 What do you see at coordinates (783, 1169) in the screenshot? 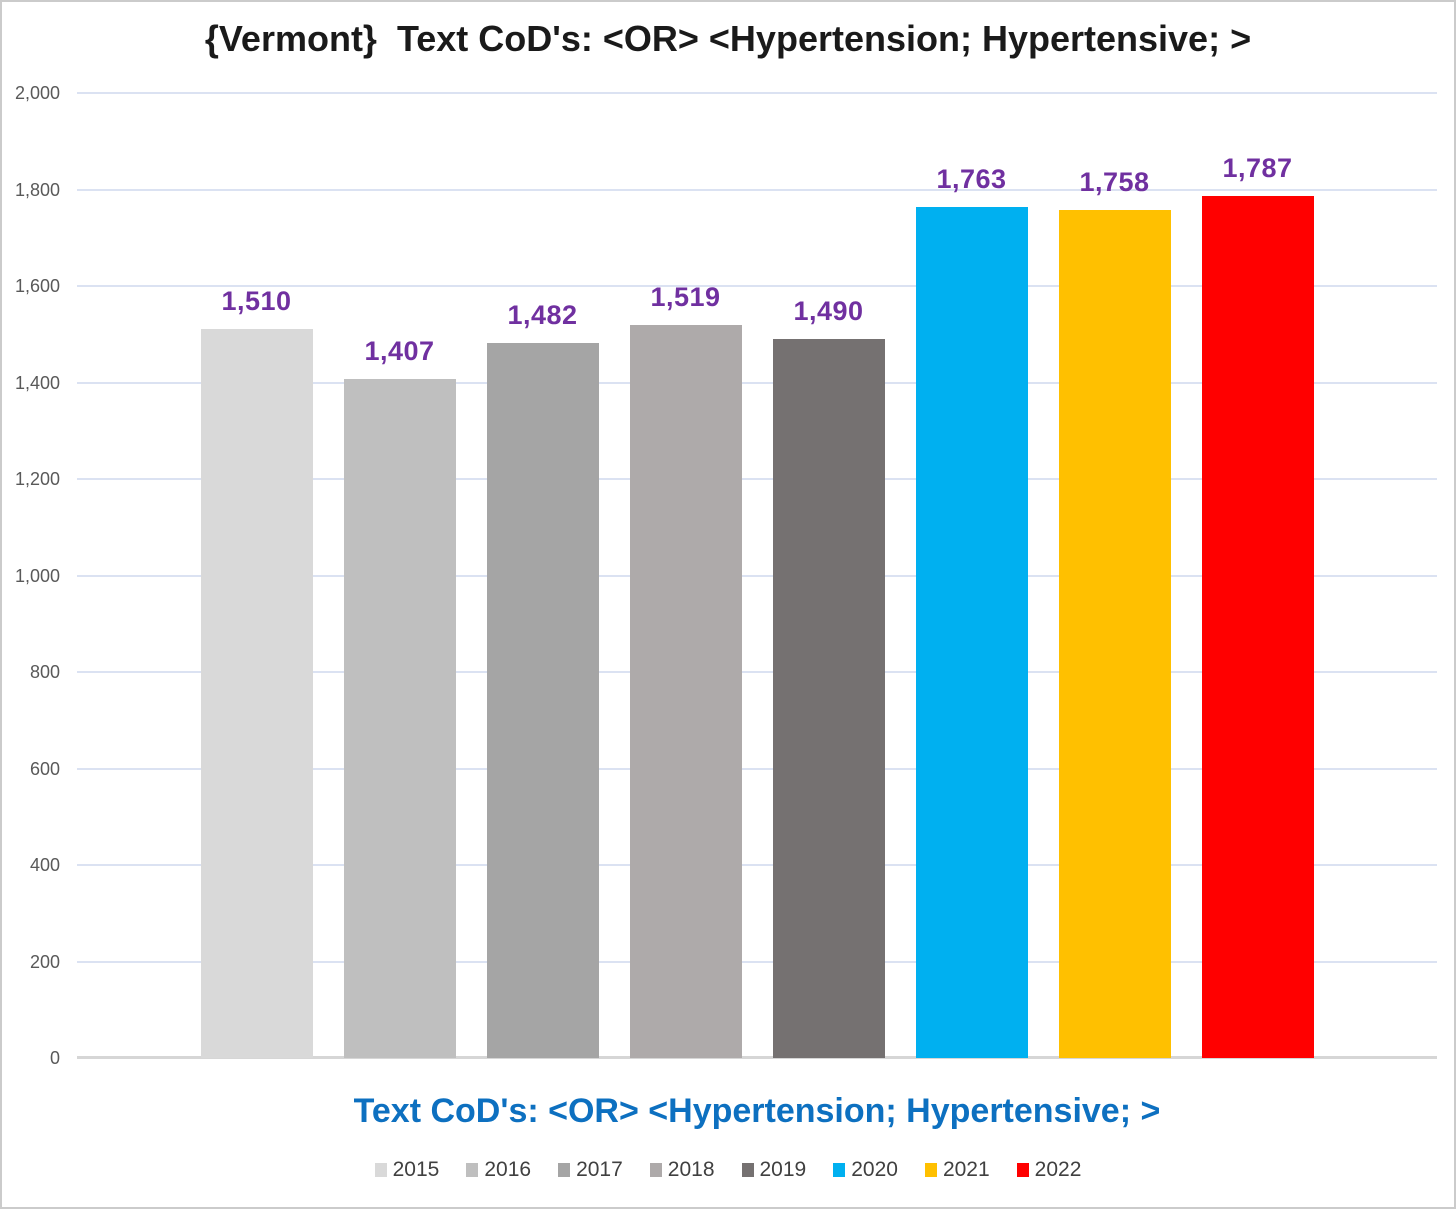
I see `legend-label: 2019` at bounding box center [783, 1169].